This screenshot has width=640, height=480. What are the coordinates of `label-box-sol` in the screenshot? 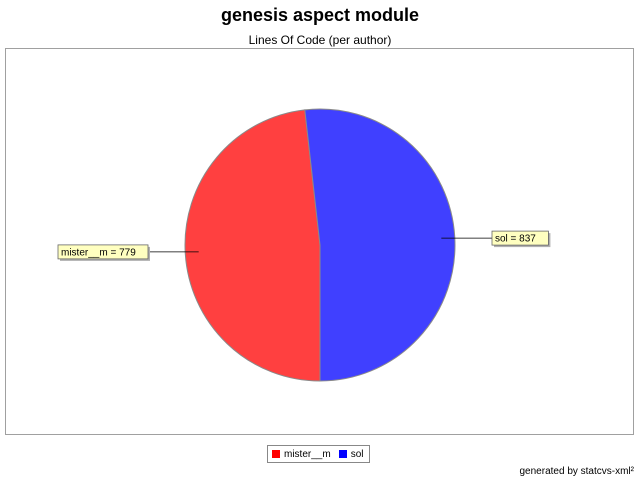 It's located at (520, 238).